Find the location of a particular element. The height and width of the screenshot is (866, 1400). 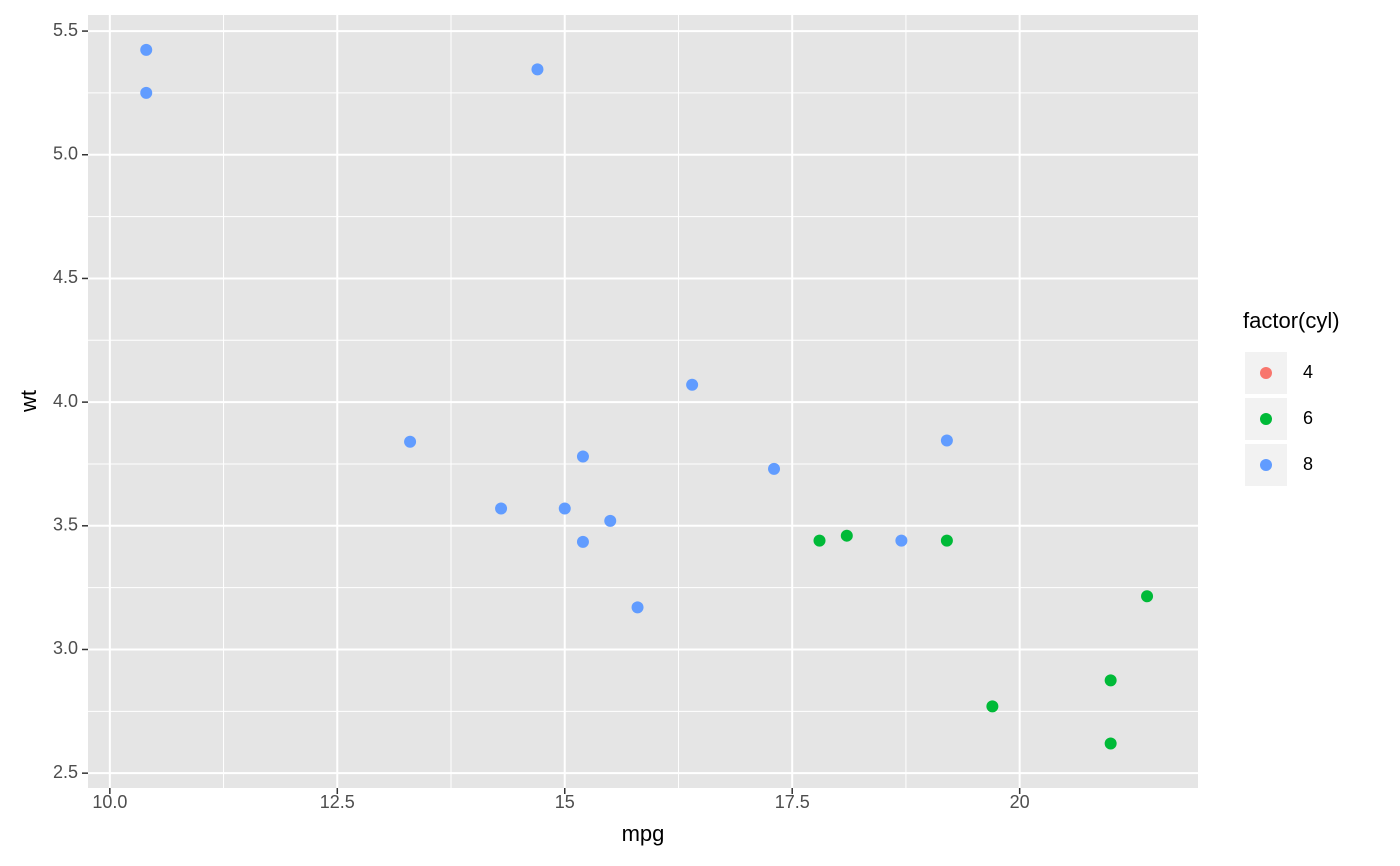

y-tick-label: 5.0 is located at coordinates (65, 154).